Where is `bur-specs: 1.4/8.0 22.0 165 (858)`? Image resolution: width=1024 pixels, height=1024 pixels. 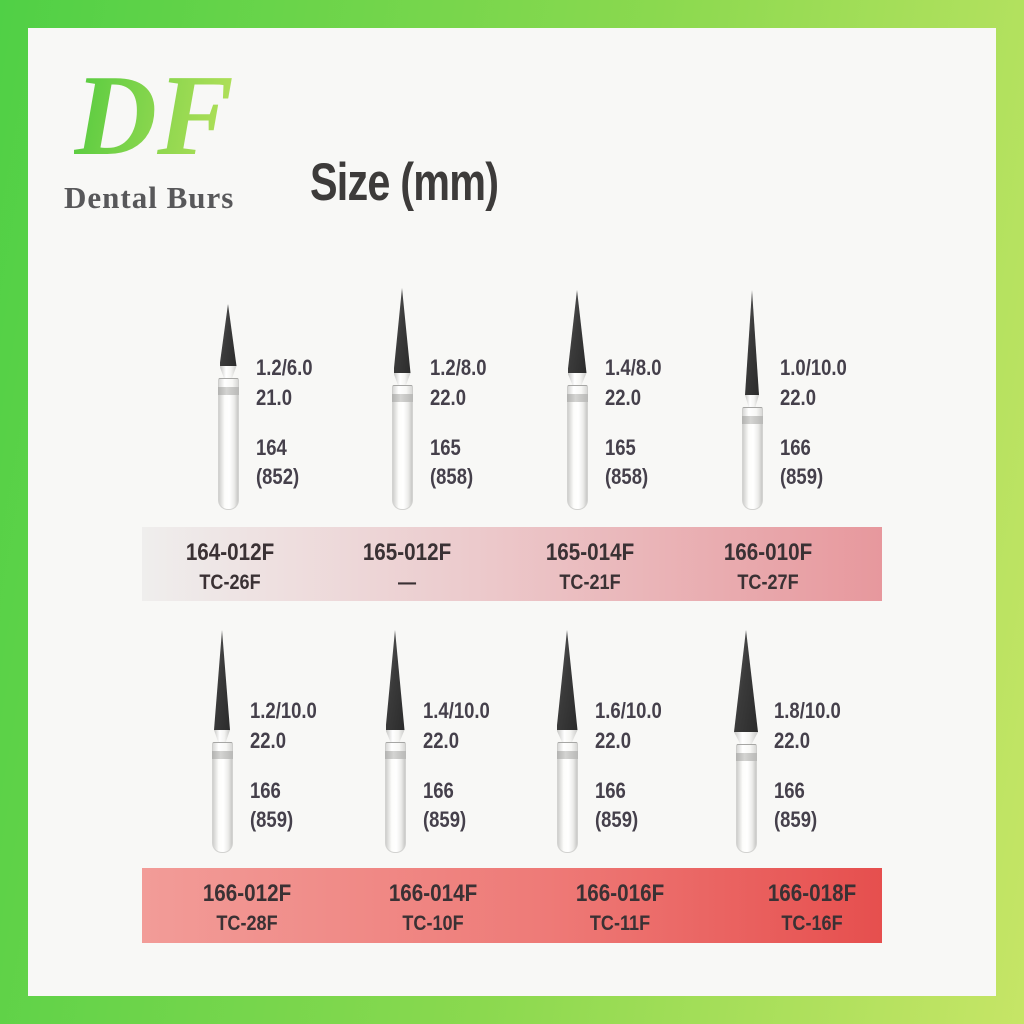
bur-specs: 1.4/8.0 22.0 165 (858) is located at coordinates (633, 422).